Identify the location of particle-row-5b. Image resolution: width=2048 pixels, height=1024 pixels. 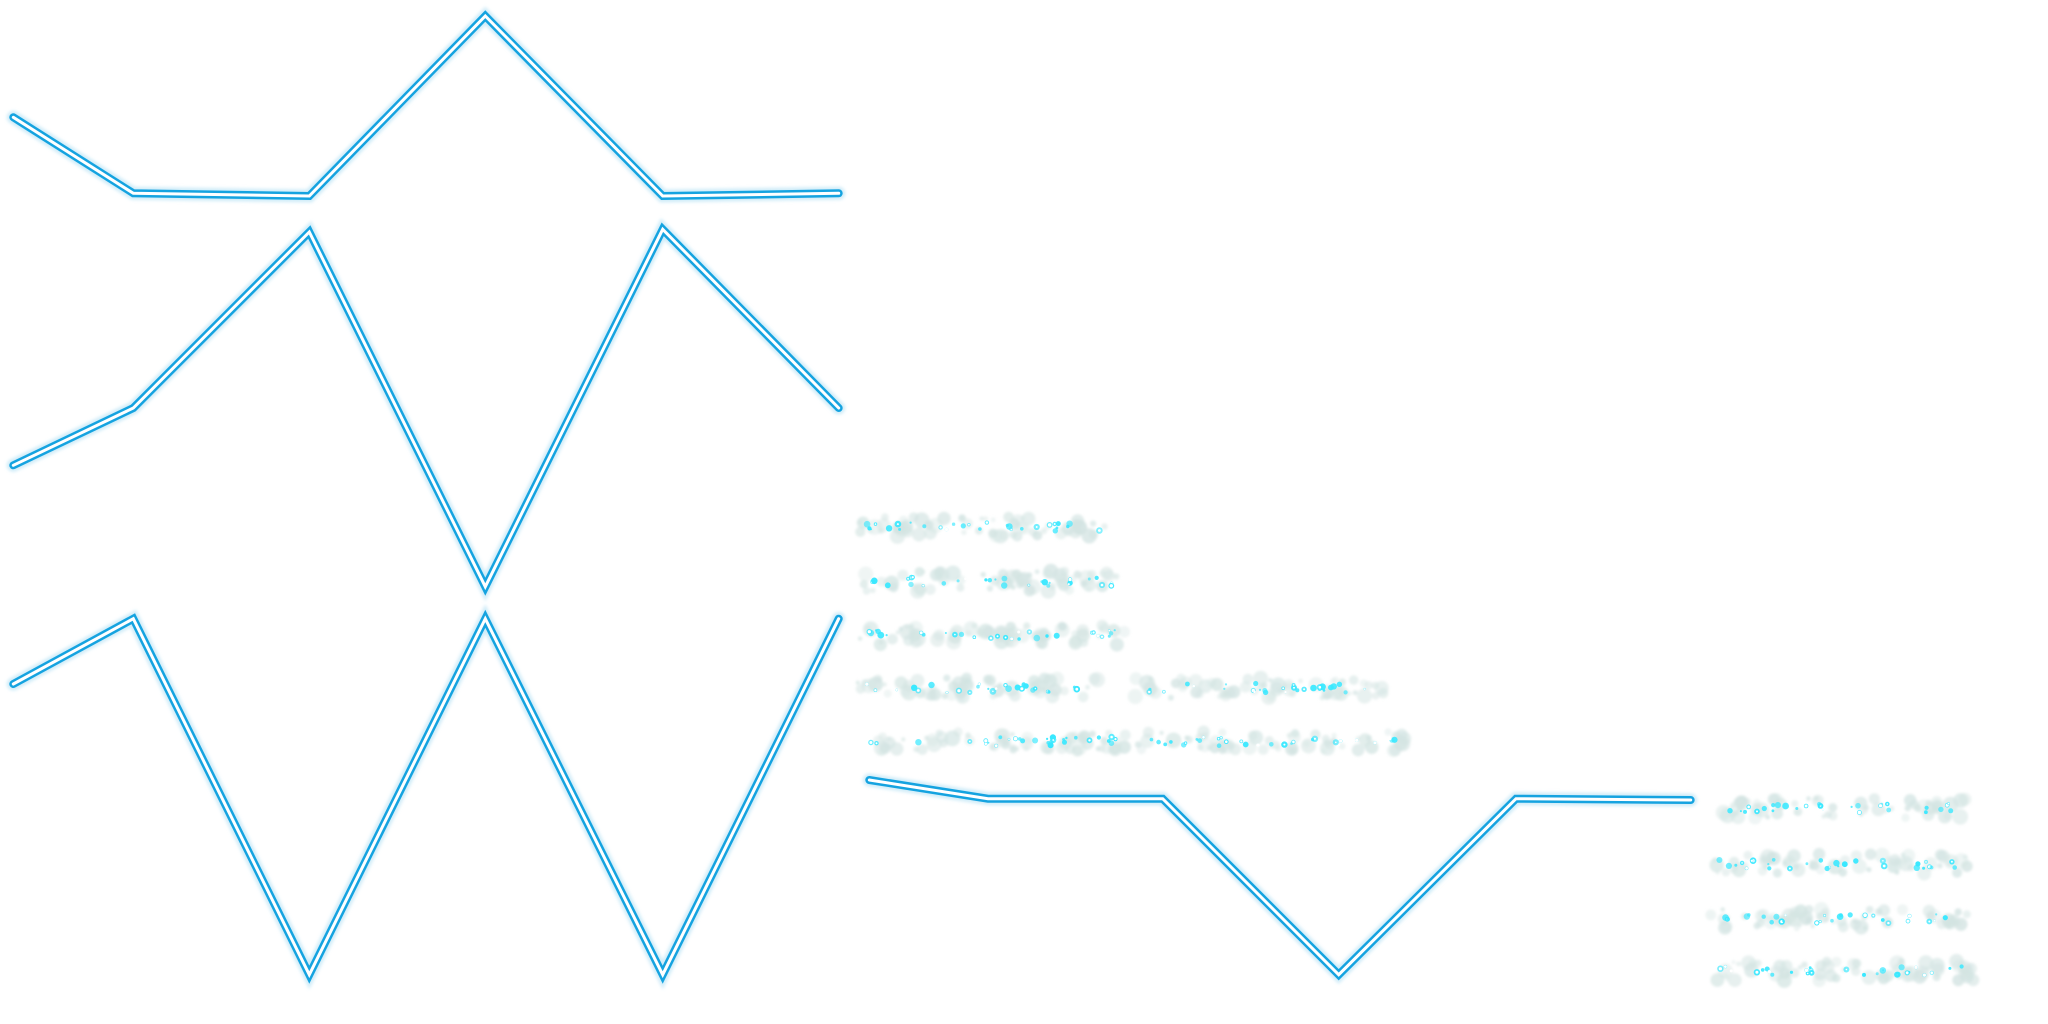
(1273, 741).